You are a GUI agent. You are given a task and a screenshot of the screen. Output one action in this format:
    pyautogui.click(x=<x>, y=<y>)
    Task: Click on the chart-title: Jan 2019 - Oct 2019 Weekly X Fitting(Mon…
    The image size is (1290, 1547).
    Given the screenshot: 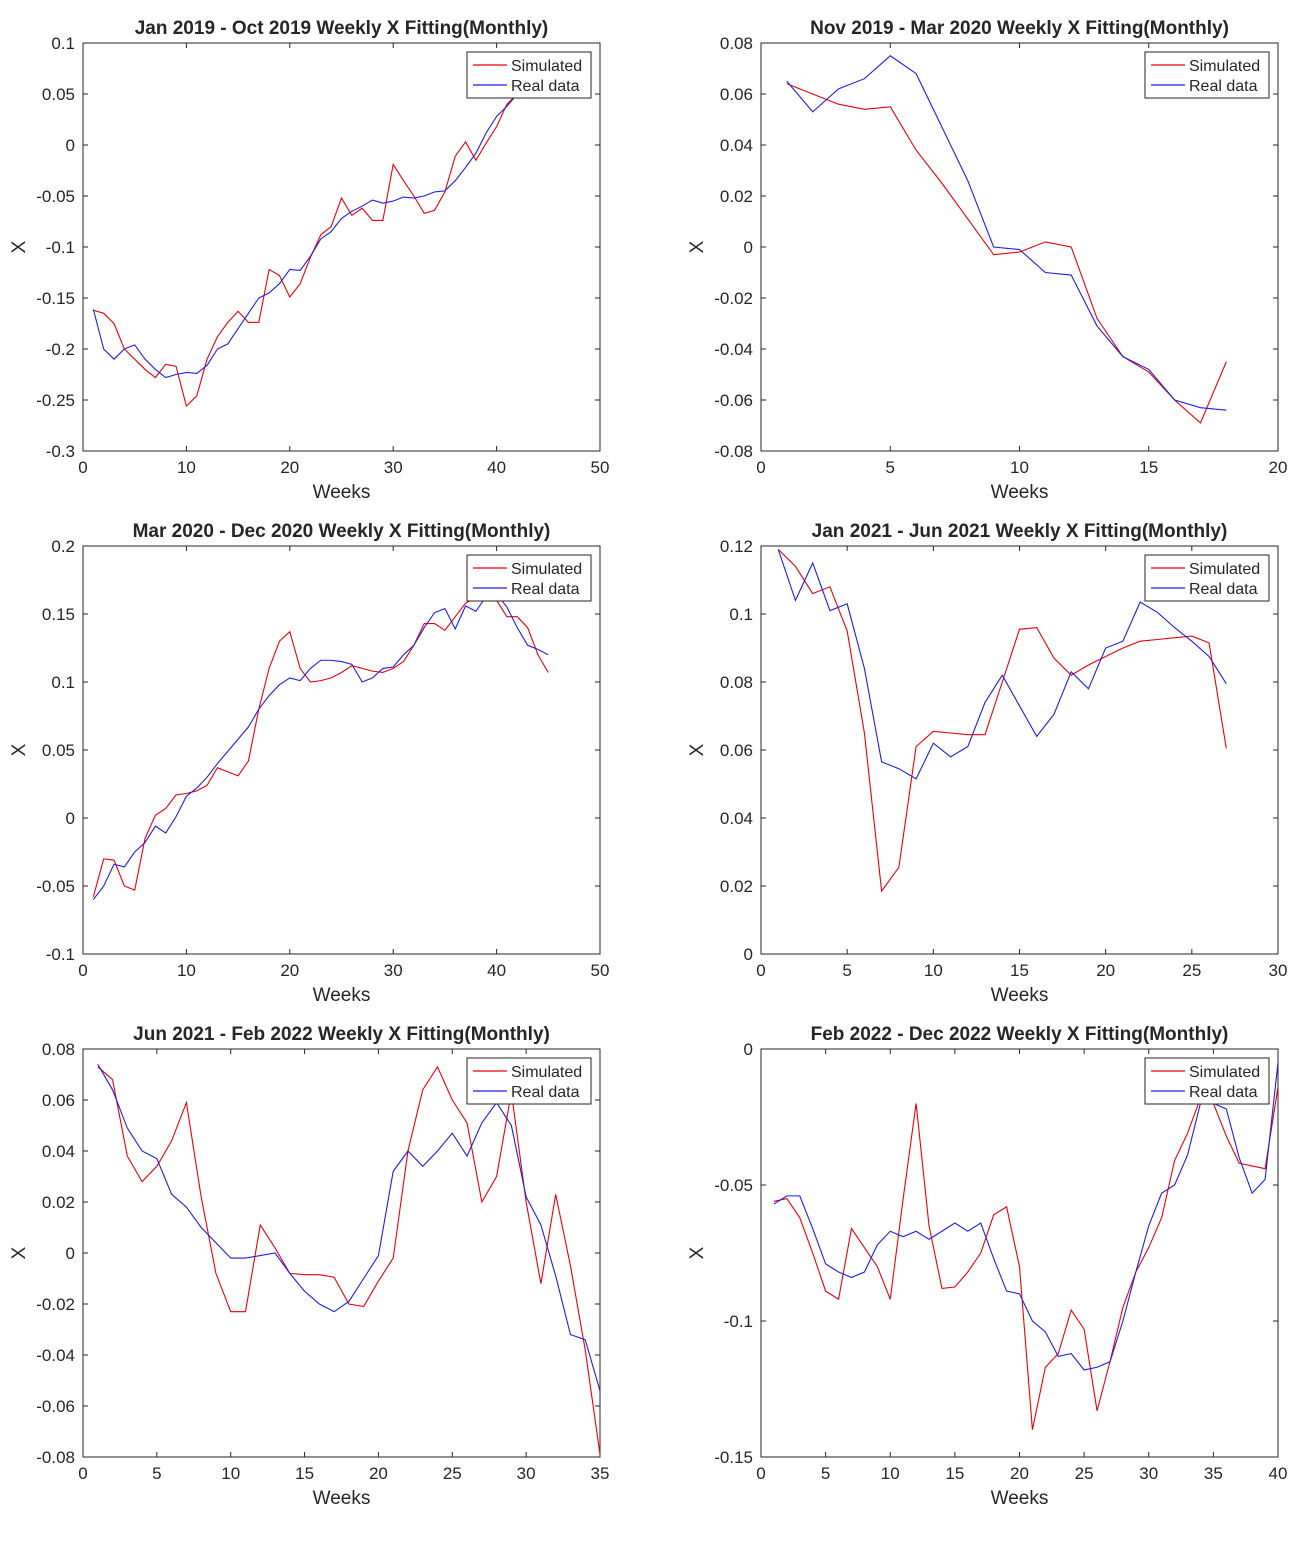 What is the action you would take?
    pyautogui.click(x=342, y=28)
    